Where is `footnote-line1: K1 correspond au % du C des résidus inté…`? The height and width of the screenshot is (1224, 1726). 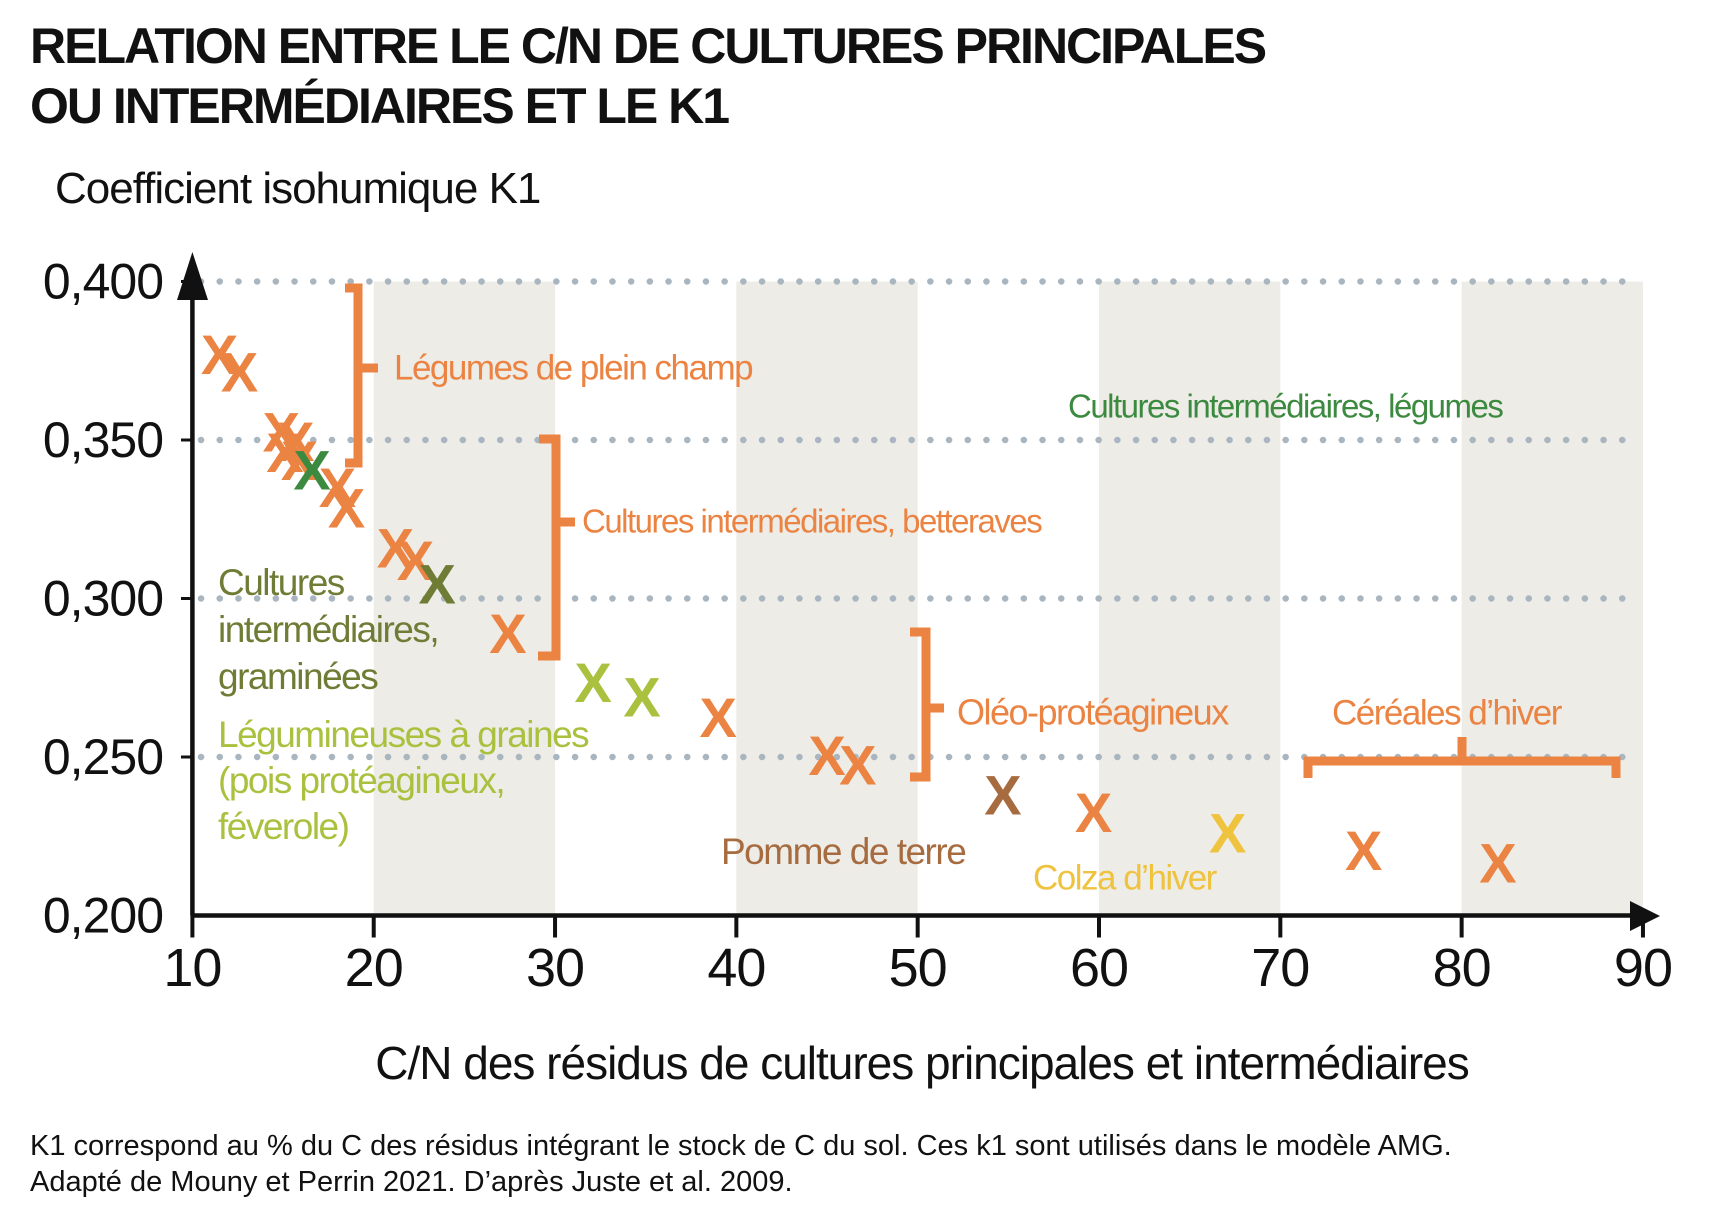
footnote-line1: K1 correspond au % du C des résidus inté… is located at coordinates (741, 1146).